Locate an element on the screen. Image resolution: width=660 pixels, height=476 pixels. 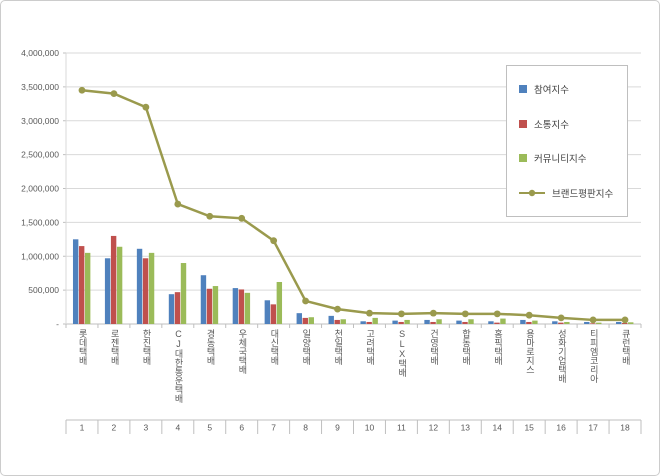
legend-item: 브랜드평판지수 is located at coordinates (571, 193).